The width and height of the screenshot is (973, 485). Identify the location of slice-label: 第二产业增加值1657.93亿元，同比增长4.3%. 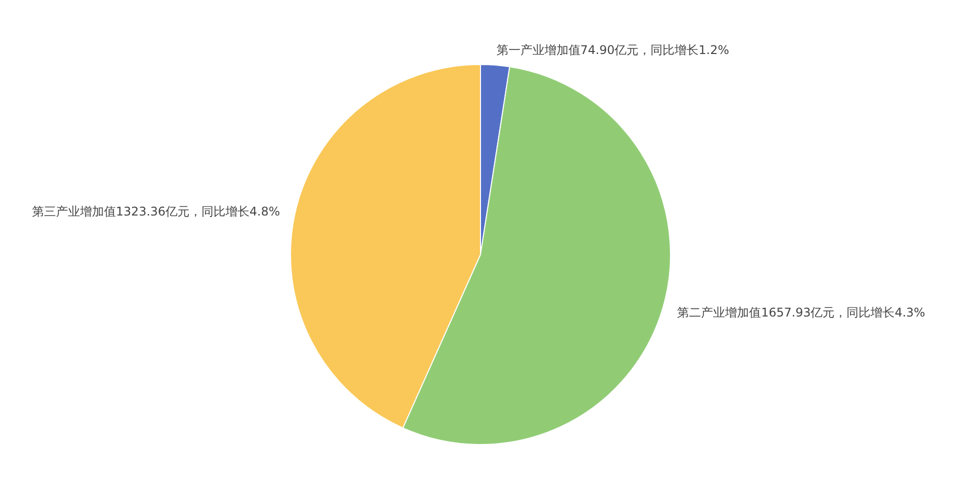
(801, 313).